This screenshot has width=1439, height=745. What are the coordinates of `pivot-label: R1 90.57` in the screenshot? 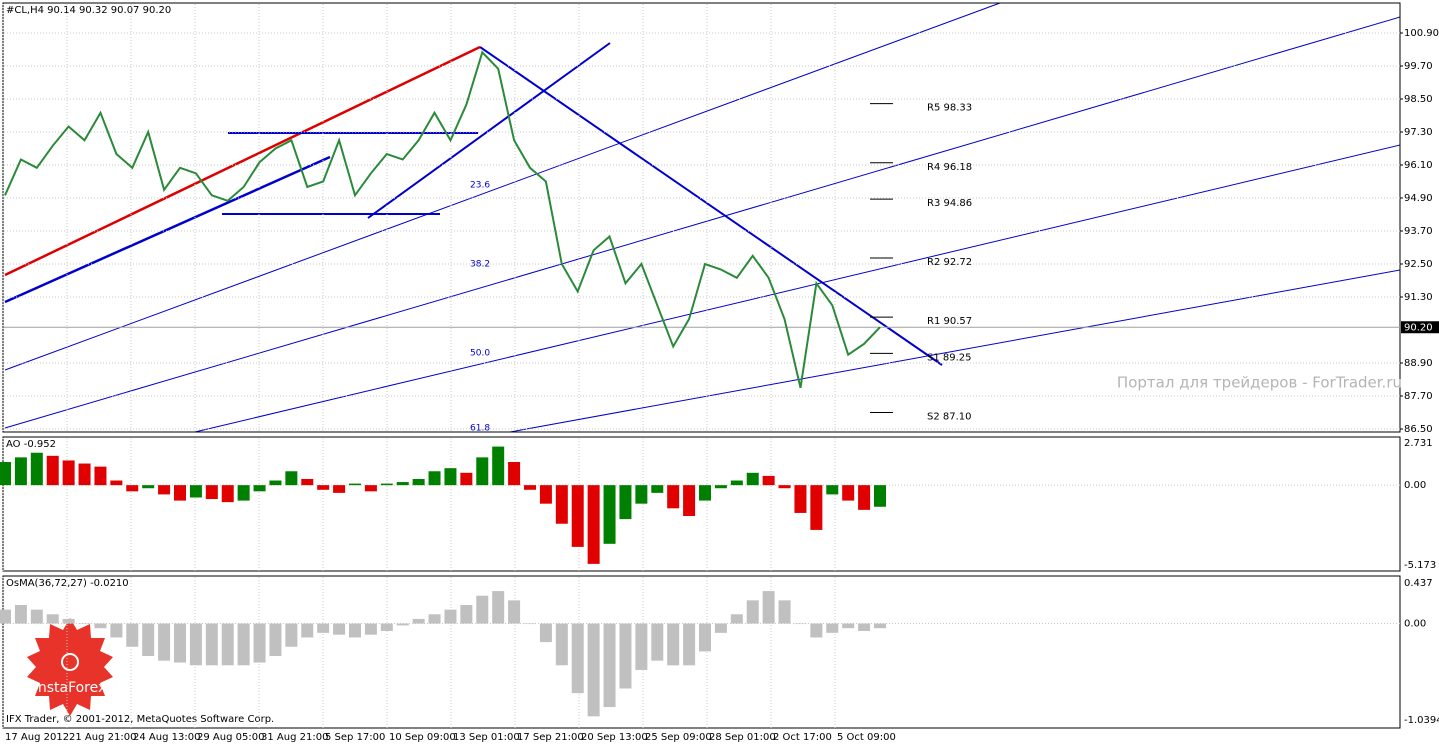 It's located at (949, 321).